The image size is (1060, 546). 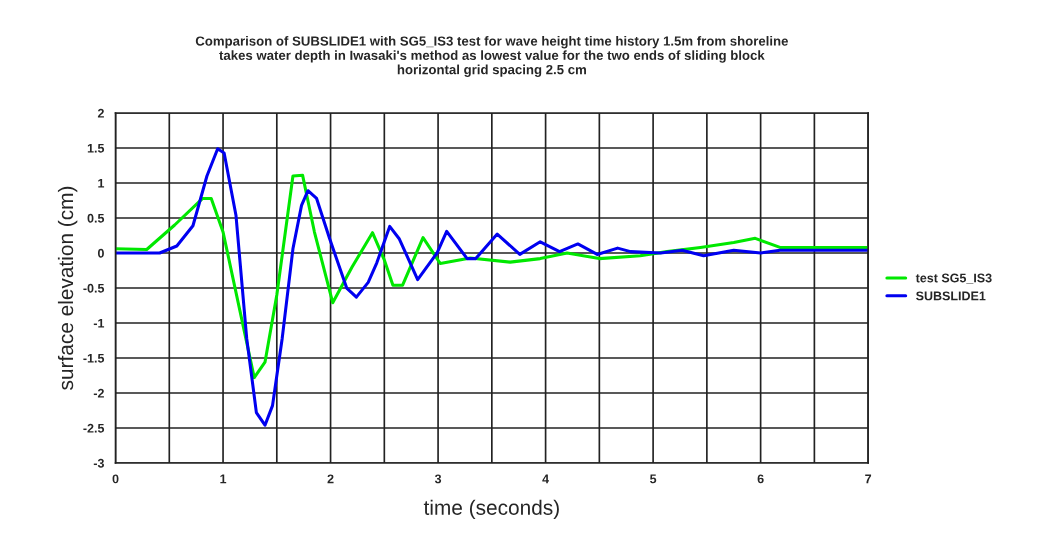 I want to click on x-tick-label: 5, so click(x=653, y=479).